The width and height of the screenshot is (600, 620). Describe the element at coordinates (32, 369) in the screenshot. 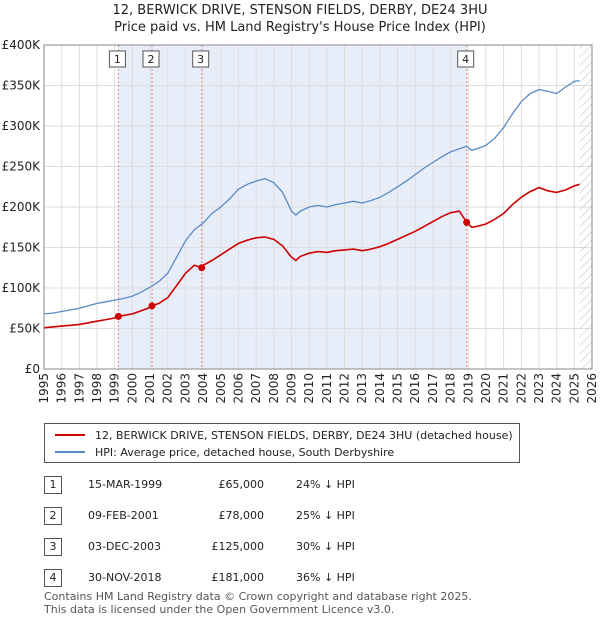

I see `y-tick-label: £0` at that location.